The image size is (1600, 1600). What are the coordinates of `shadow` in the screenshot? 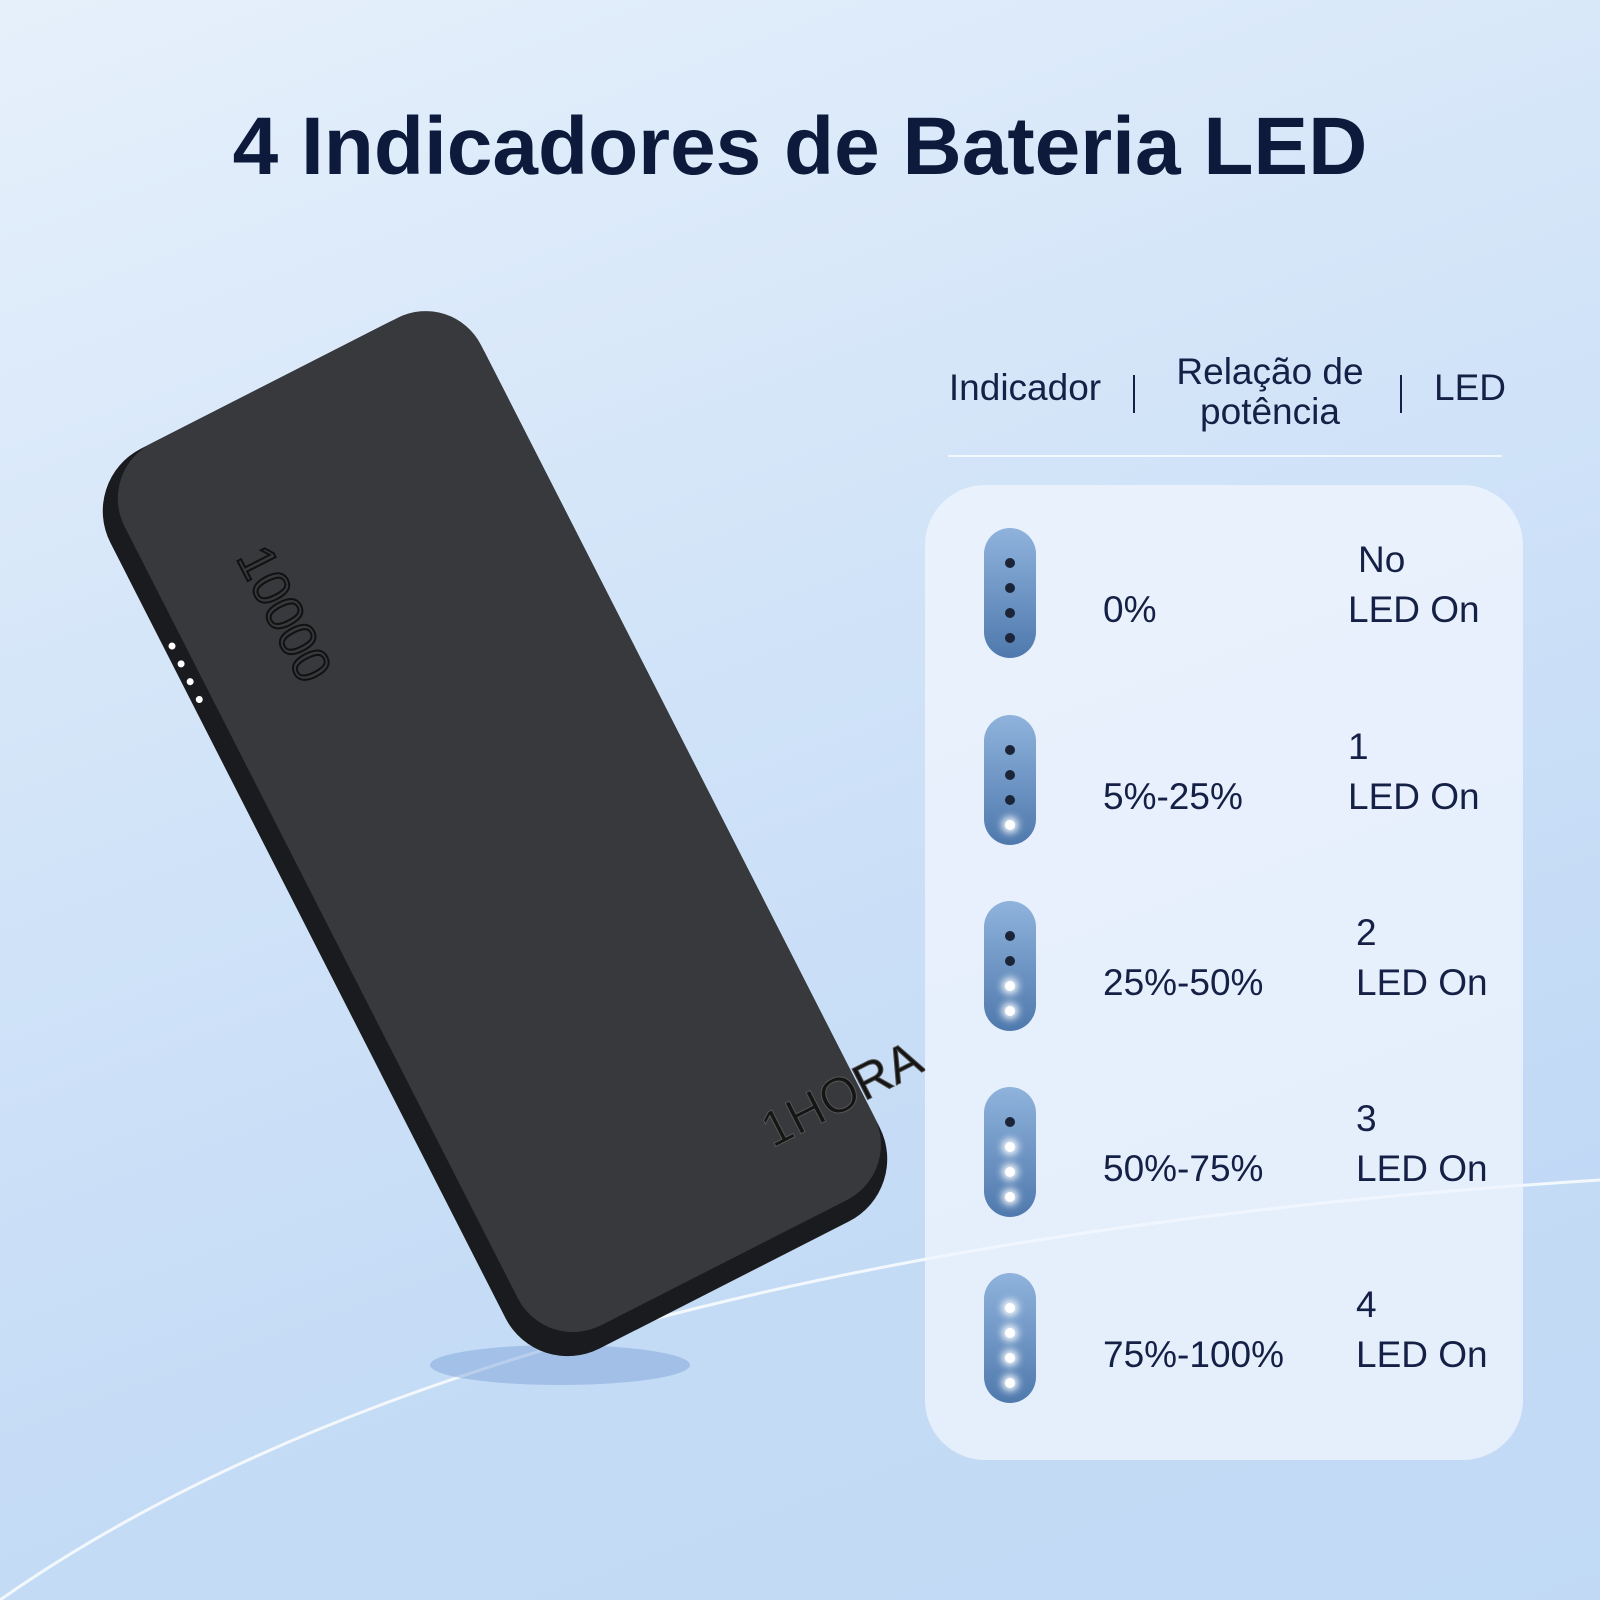 It's located at (560, 1365).